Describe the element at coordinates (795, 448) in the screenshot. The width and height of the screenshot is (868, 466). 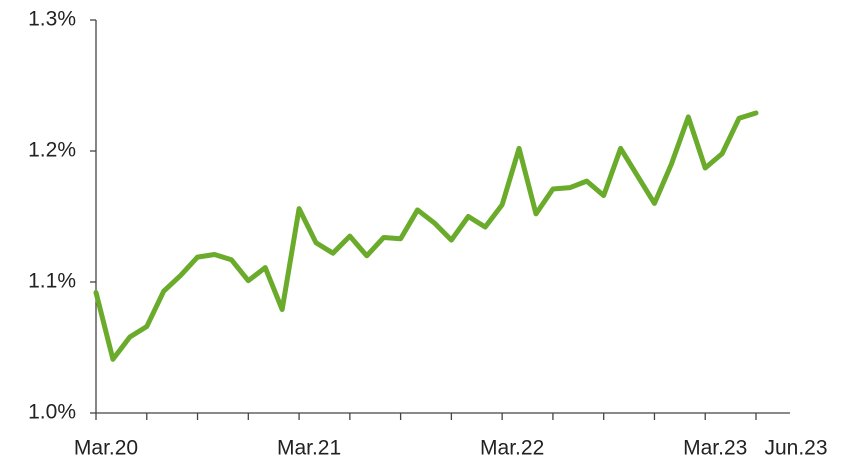
I see `x-tick-label: Jun.23` at that location.